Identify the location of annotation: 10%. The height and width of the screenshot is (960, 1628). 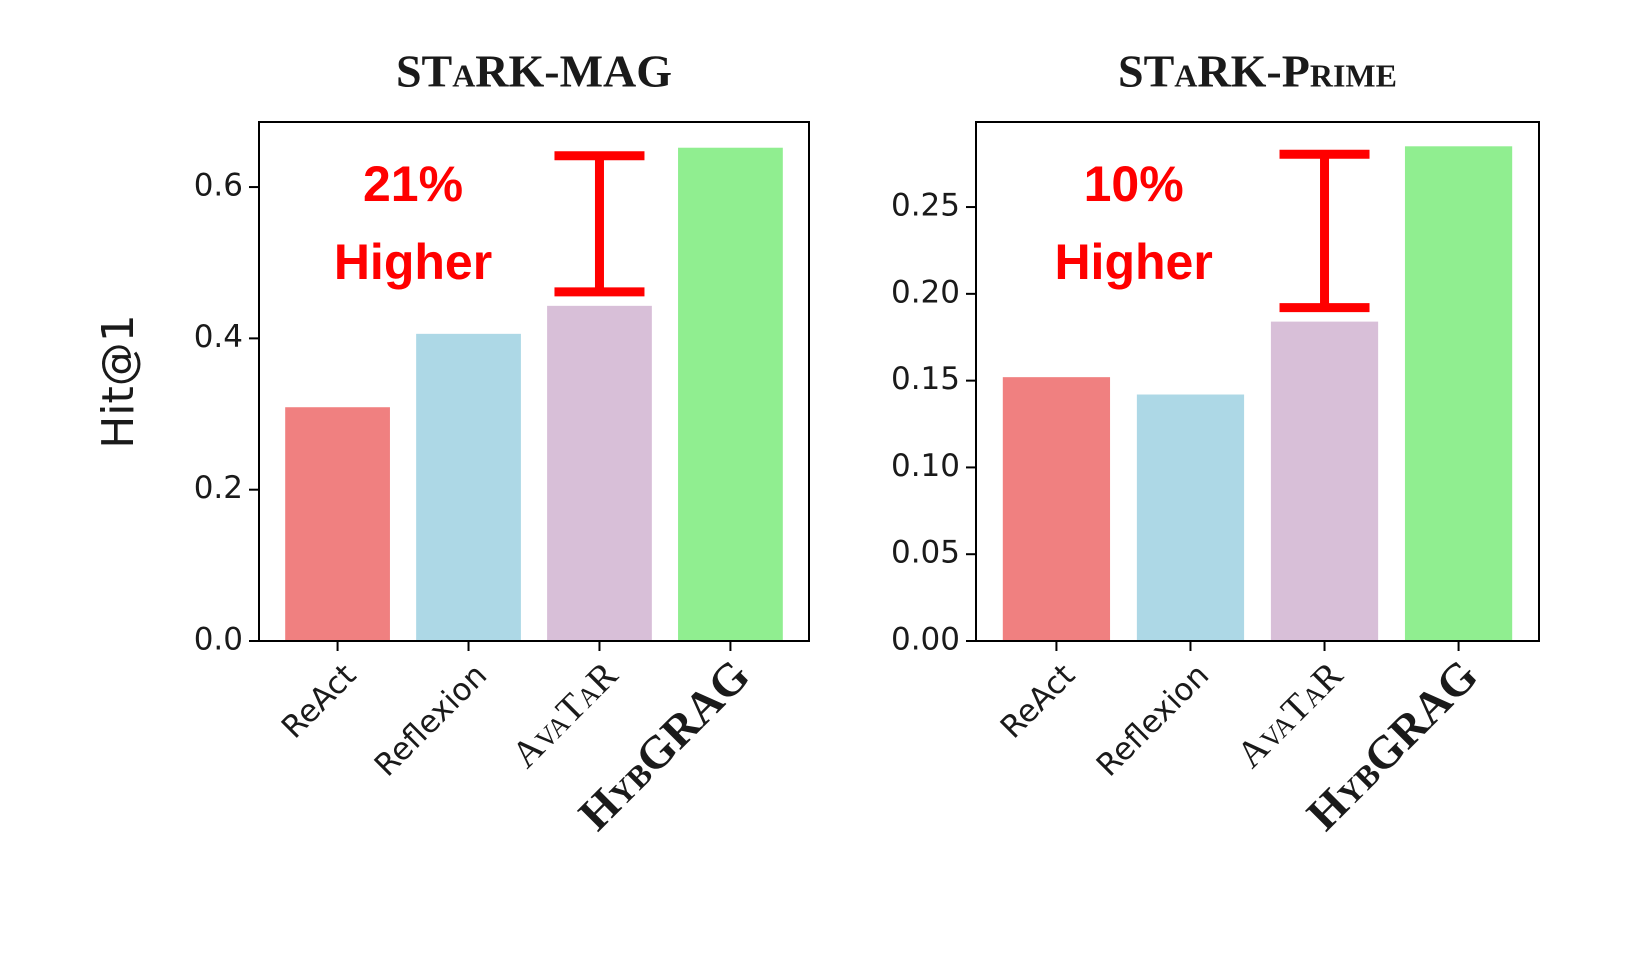
(1134, 184).